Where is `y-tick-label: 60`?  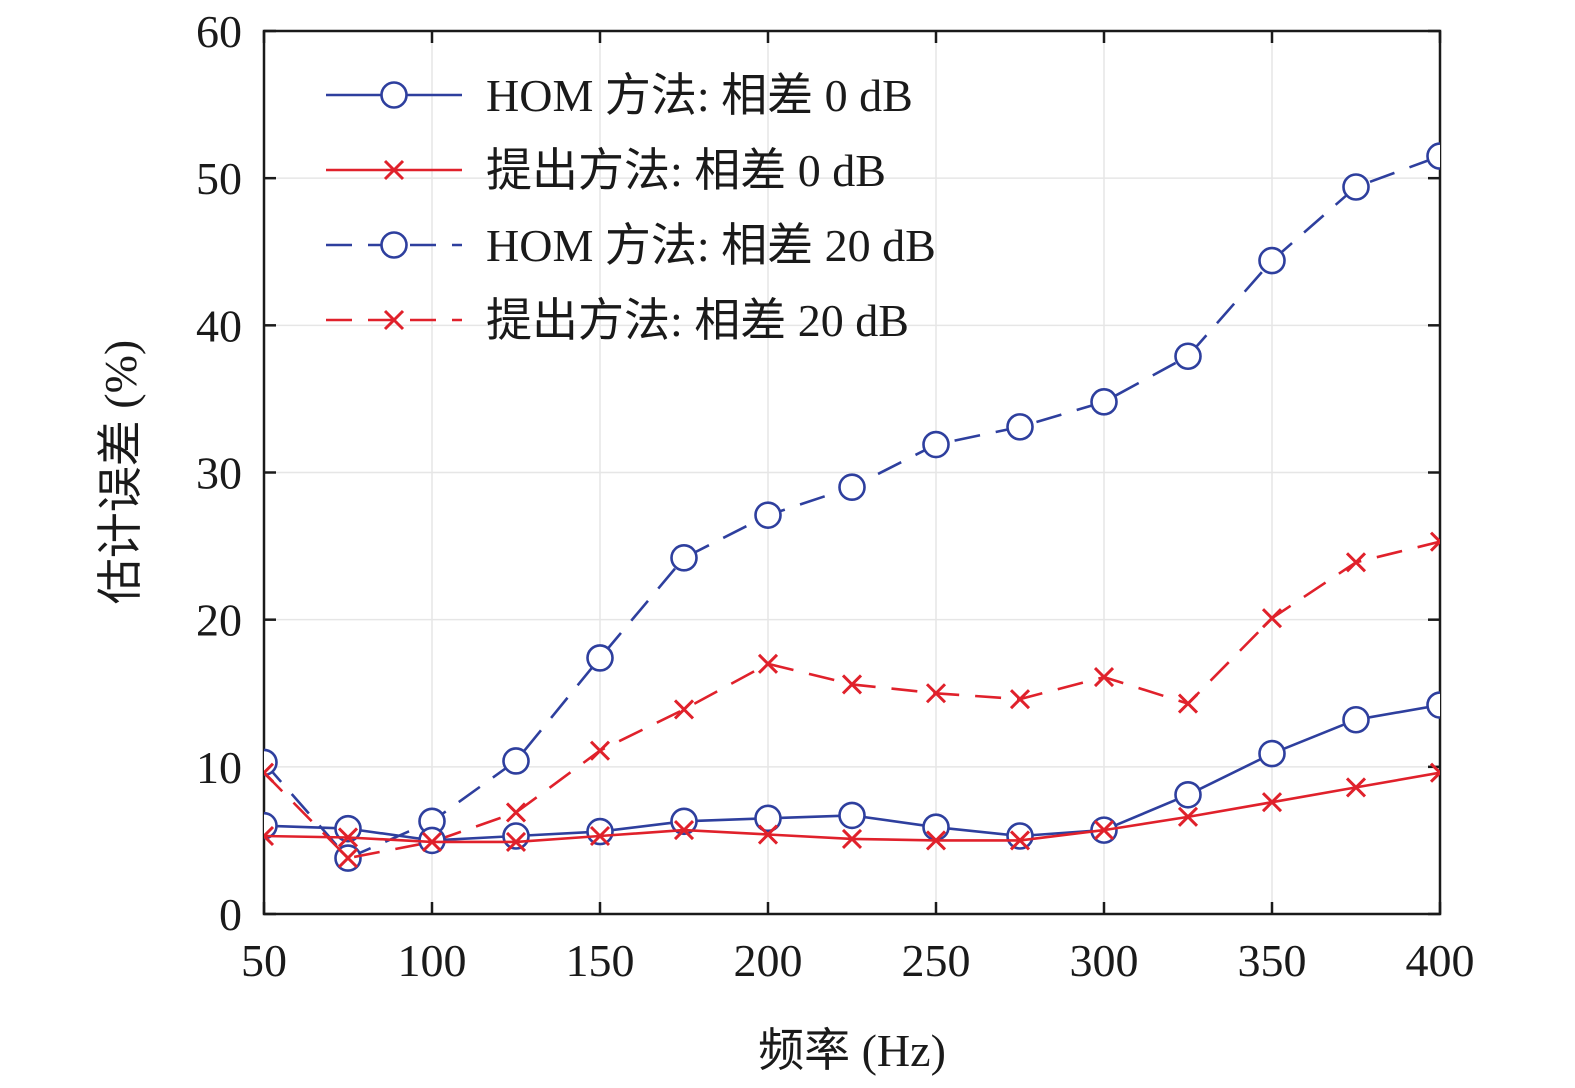
y-tick-label: 60 is located at coordinates (219, 31).